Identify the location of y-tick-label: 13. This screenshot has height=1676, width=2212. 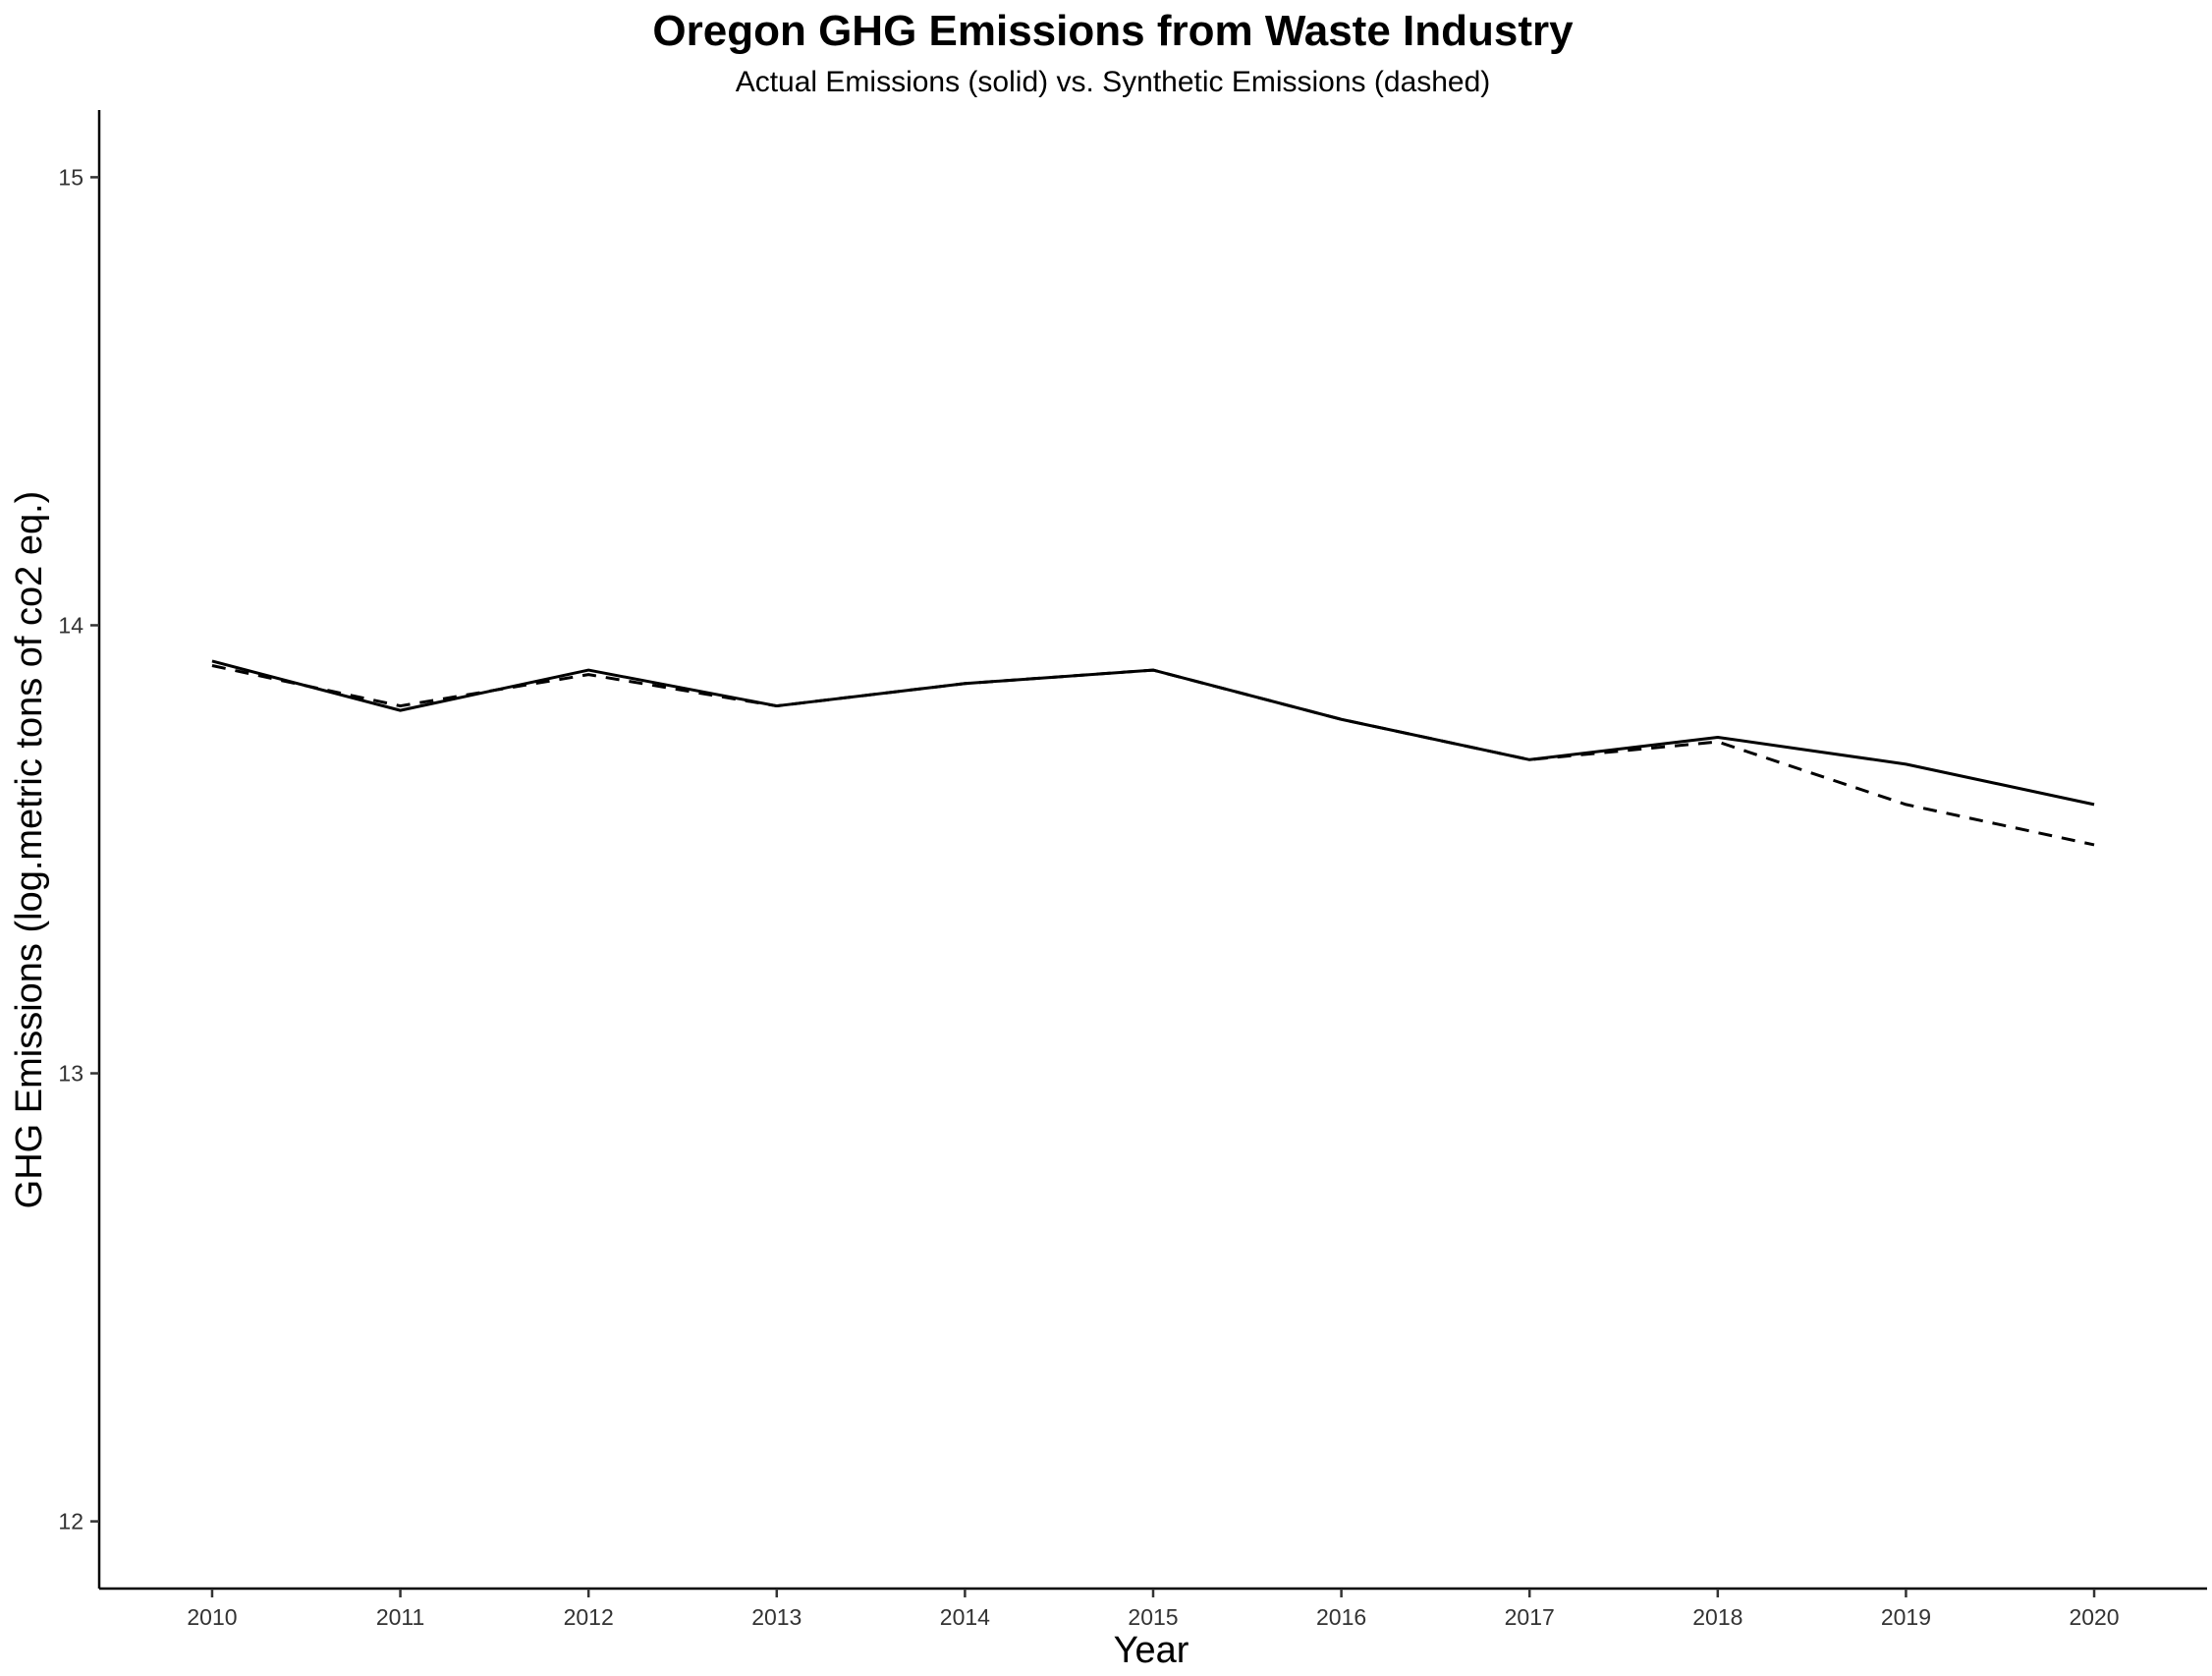
(70, 1074).